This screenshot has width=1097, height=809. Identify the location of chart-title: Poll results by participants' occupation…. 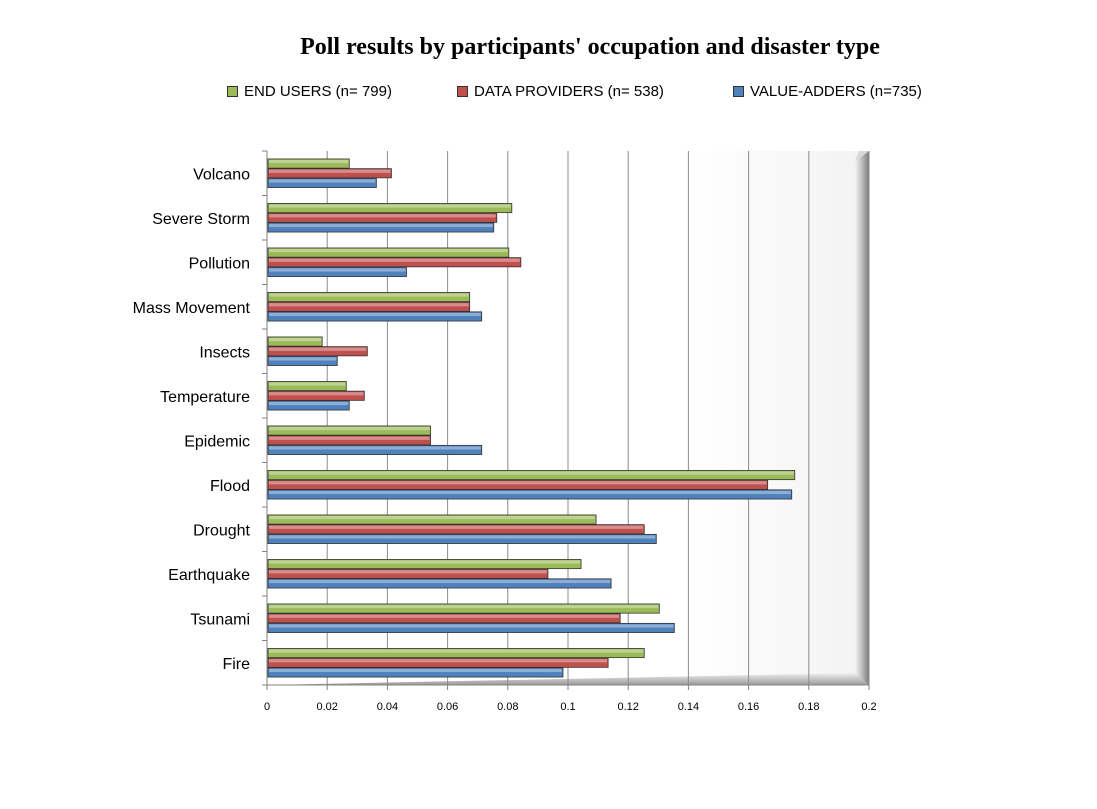
(590, 47).